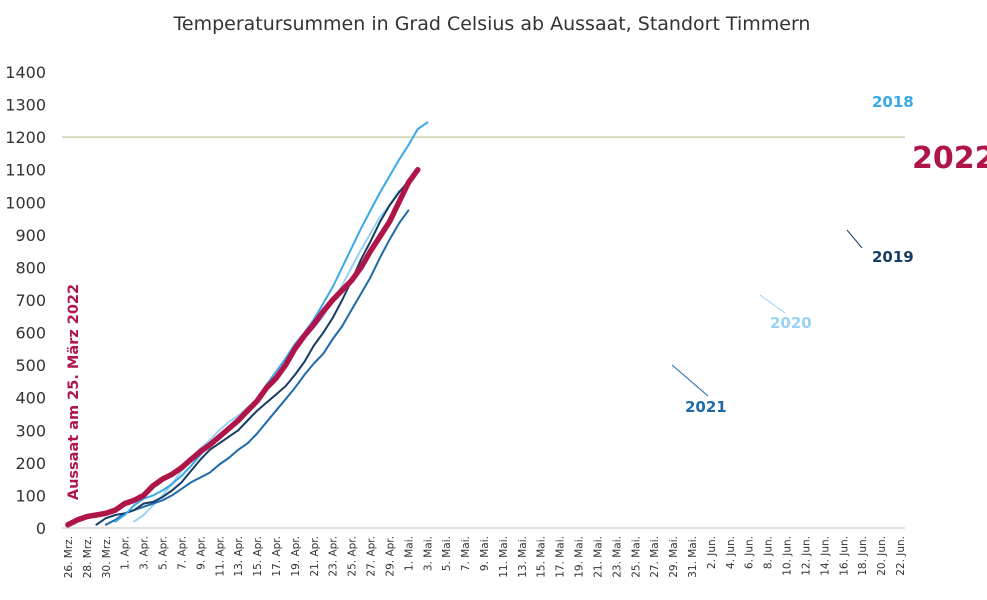  I want to click on y-tick-label: 1100, so click(25, 170).